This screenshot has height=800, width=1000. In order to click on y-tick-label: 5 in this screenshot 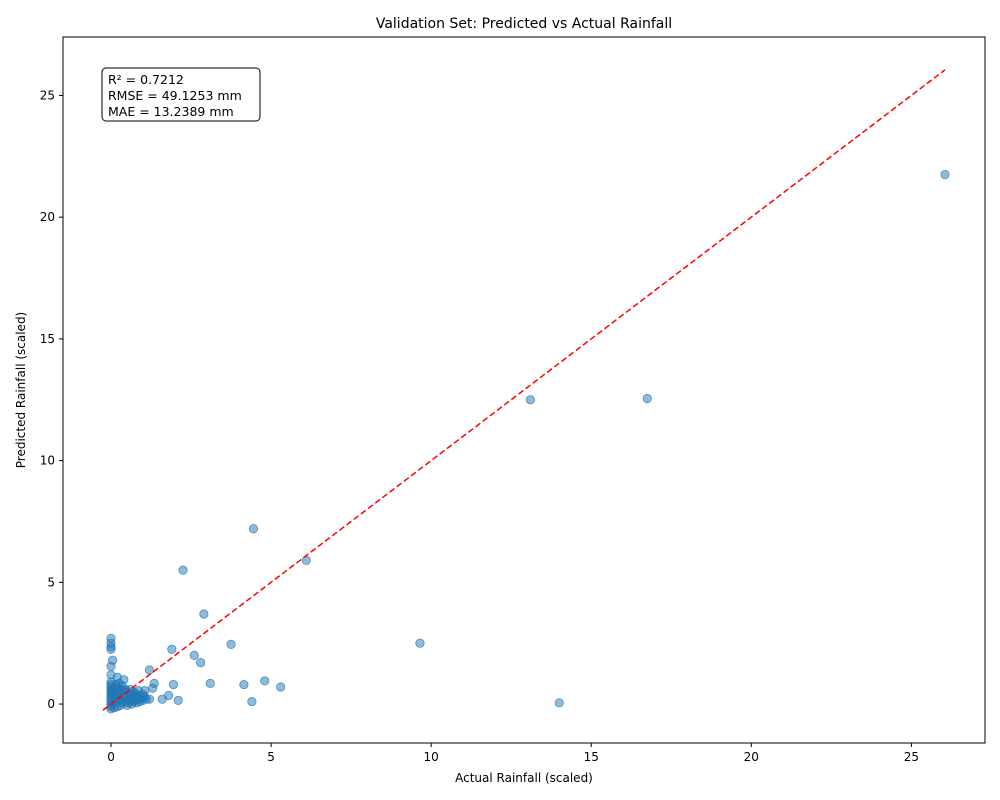, I will do `click(51, 582)`.